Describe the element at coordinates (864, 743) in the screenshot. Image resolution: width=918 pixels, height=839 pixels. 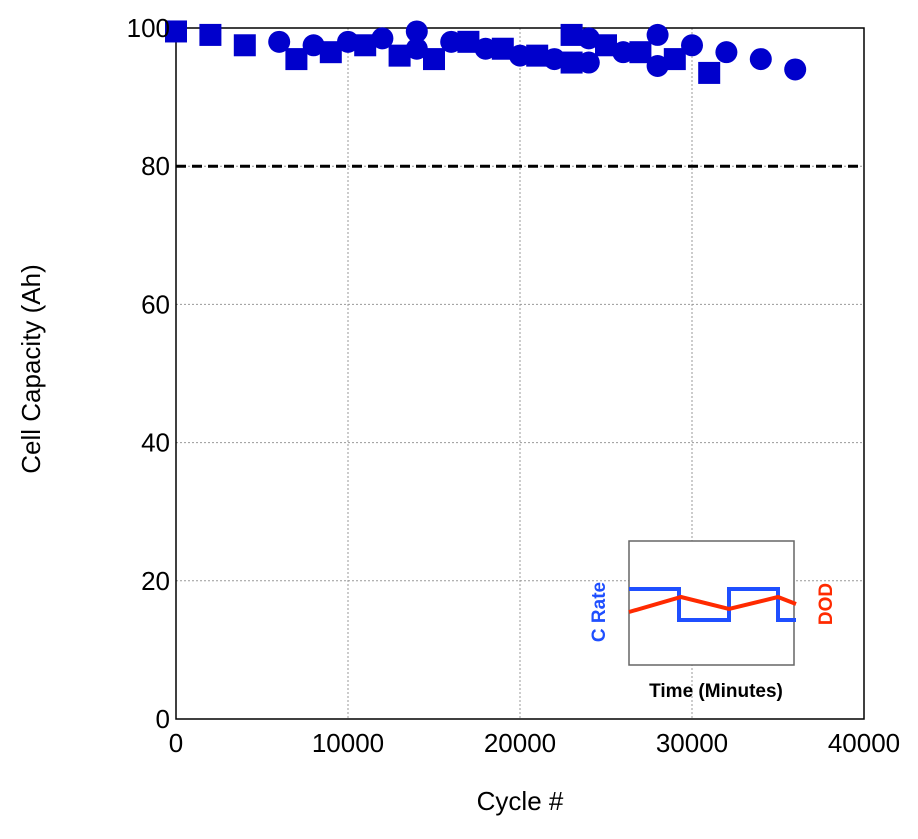
I see `x-tick-label: 40000` at that location.